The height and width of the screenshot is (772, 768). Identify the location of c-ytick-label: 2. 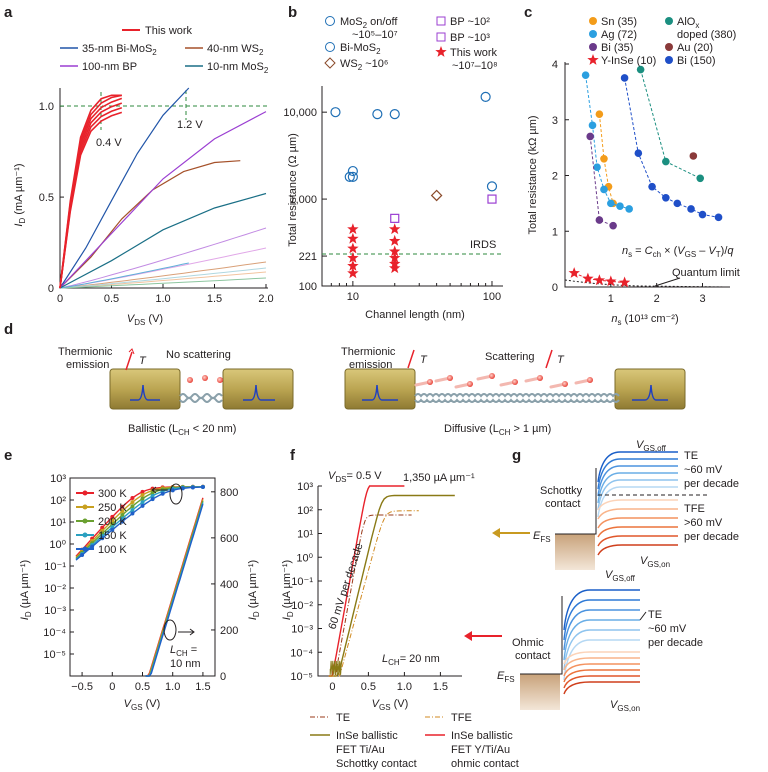
(555, 177).